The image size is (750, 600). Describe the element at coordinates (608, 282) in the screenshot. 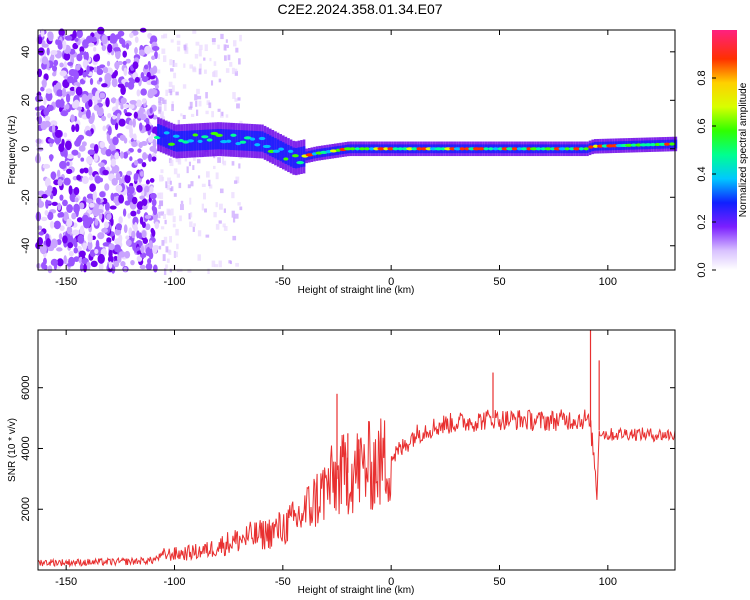

I see `x-tick-label: 100` at that location.